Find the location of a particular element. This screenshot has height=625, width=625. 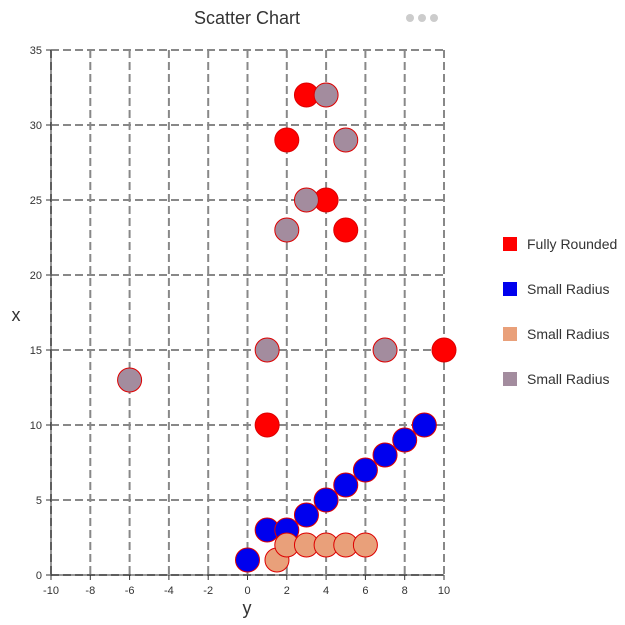

x-tick-label: -6 is located at coordinates (130, 591).